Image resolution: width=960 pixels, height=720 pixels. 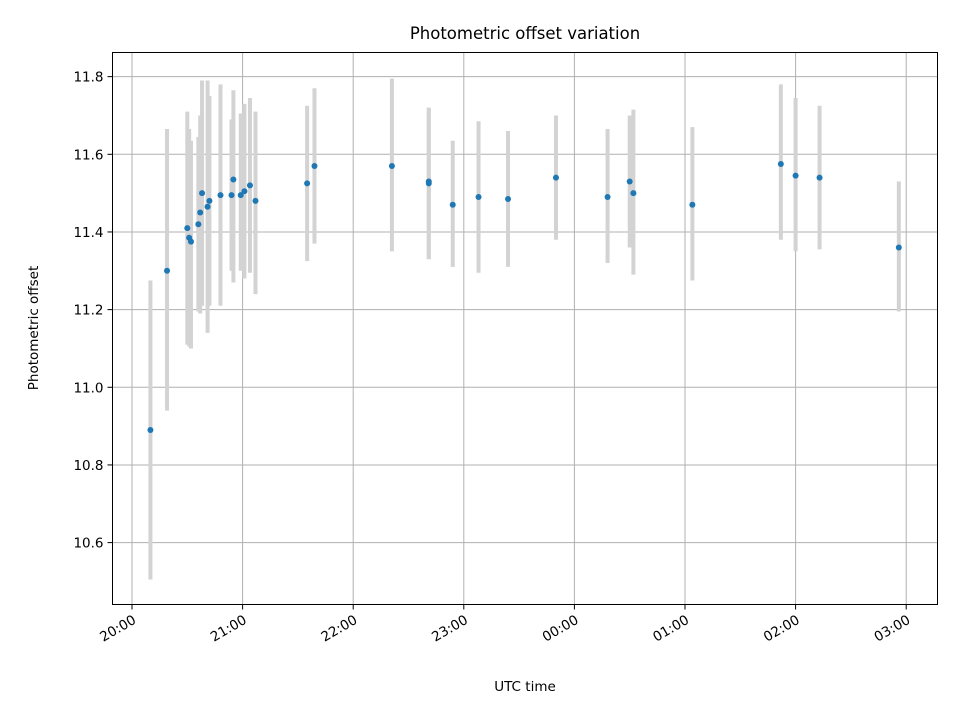 I want to click on y-axis-label: Photometric offset, so click(x=34, y=328).